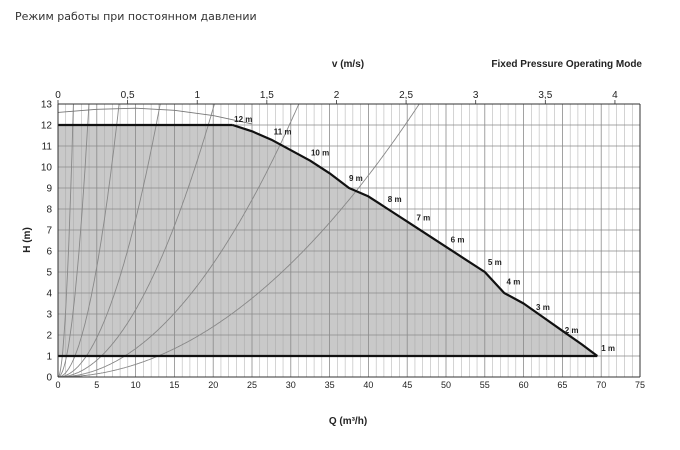  I want to click on x-tick-label: 75, so click(640, 385).